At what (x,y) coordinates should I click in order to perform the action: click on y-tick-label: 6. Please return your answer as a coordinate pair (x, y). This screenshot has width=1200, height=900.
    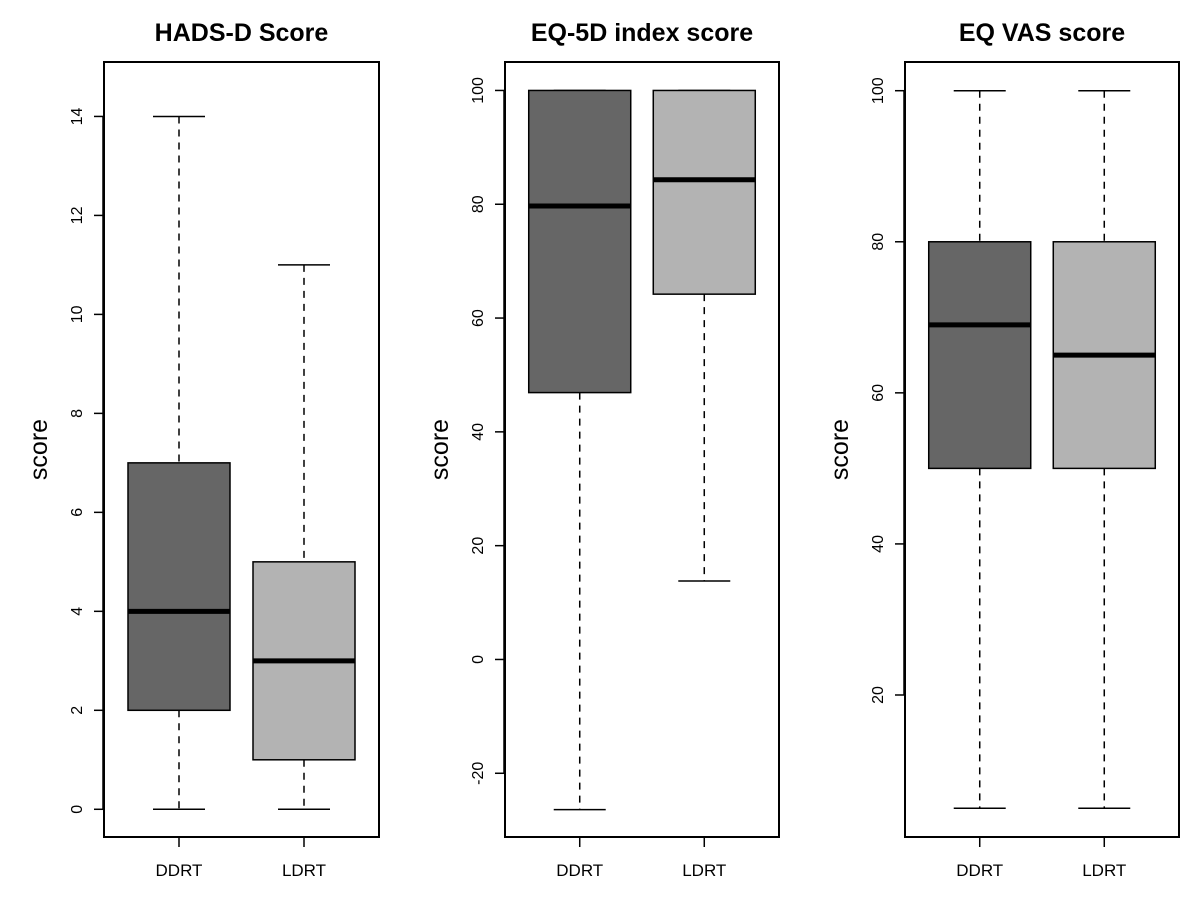
    Looking at the image, I should click on (77, 512).